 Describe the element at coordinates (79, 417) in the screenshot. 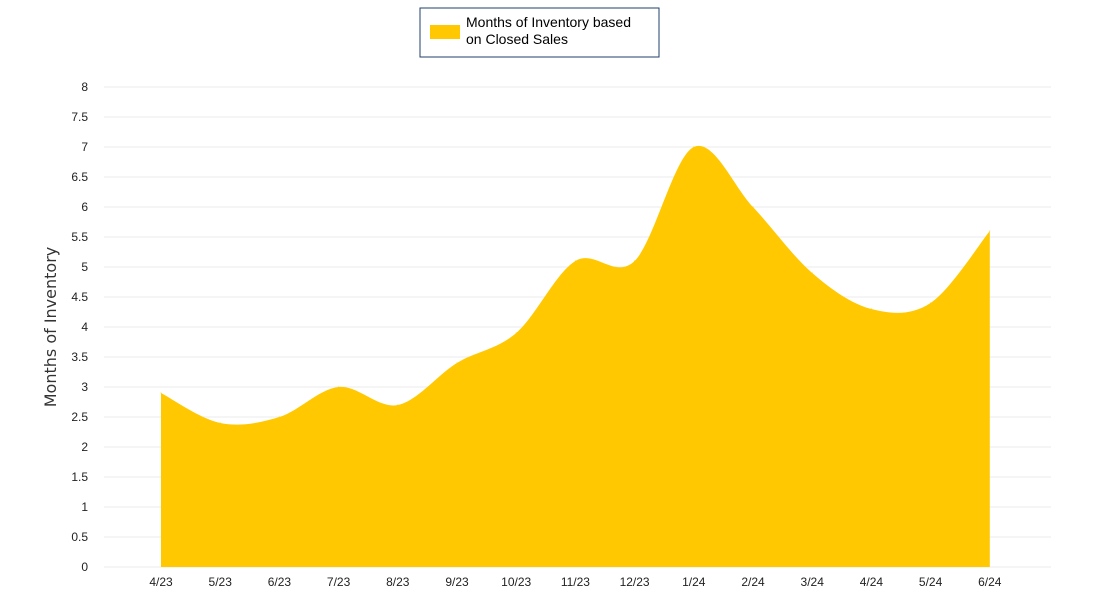

I see `y-tick-label: 2.5` at that location.